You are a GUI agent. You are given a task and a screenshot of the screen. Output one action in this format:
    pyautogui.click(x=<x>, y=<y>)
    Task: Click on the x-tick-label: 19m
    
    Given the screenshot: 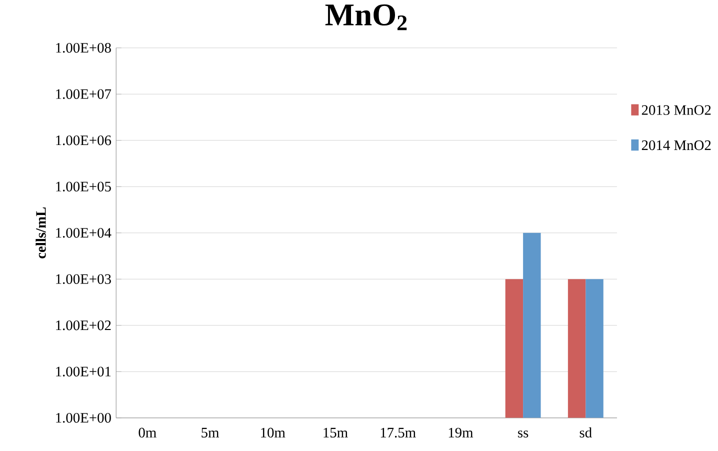 What is the action you would take?
    pyautogui.click(x=461, y=433)
    